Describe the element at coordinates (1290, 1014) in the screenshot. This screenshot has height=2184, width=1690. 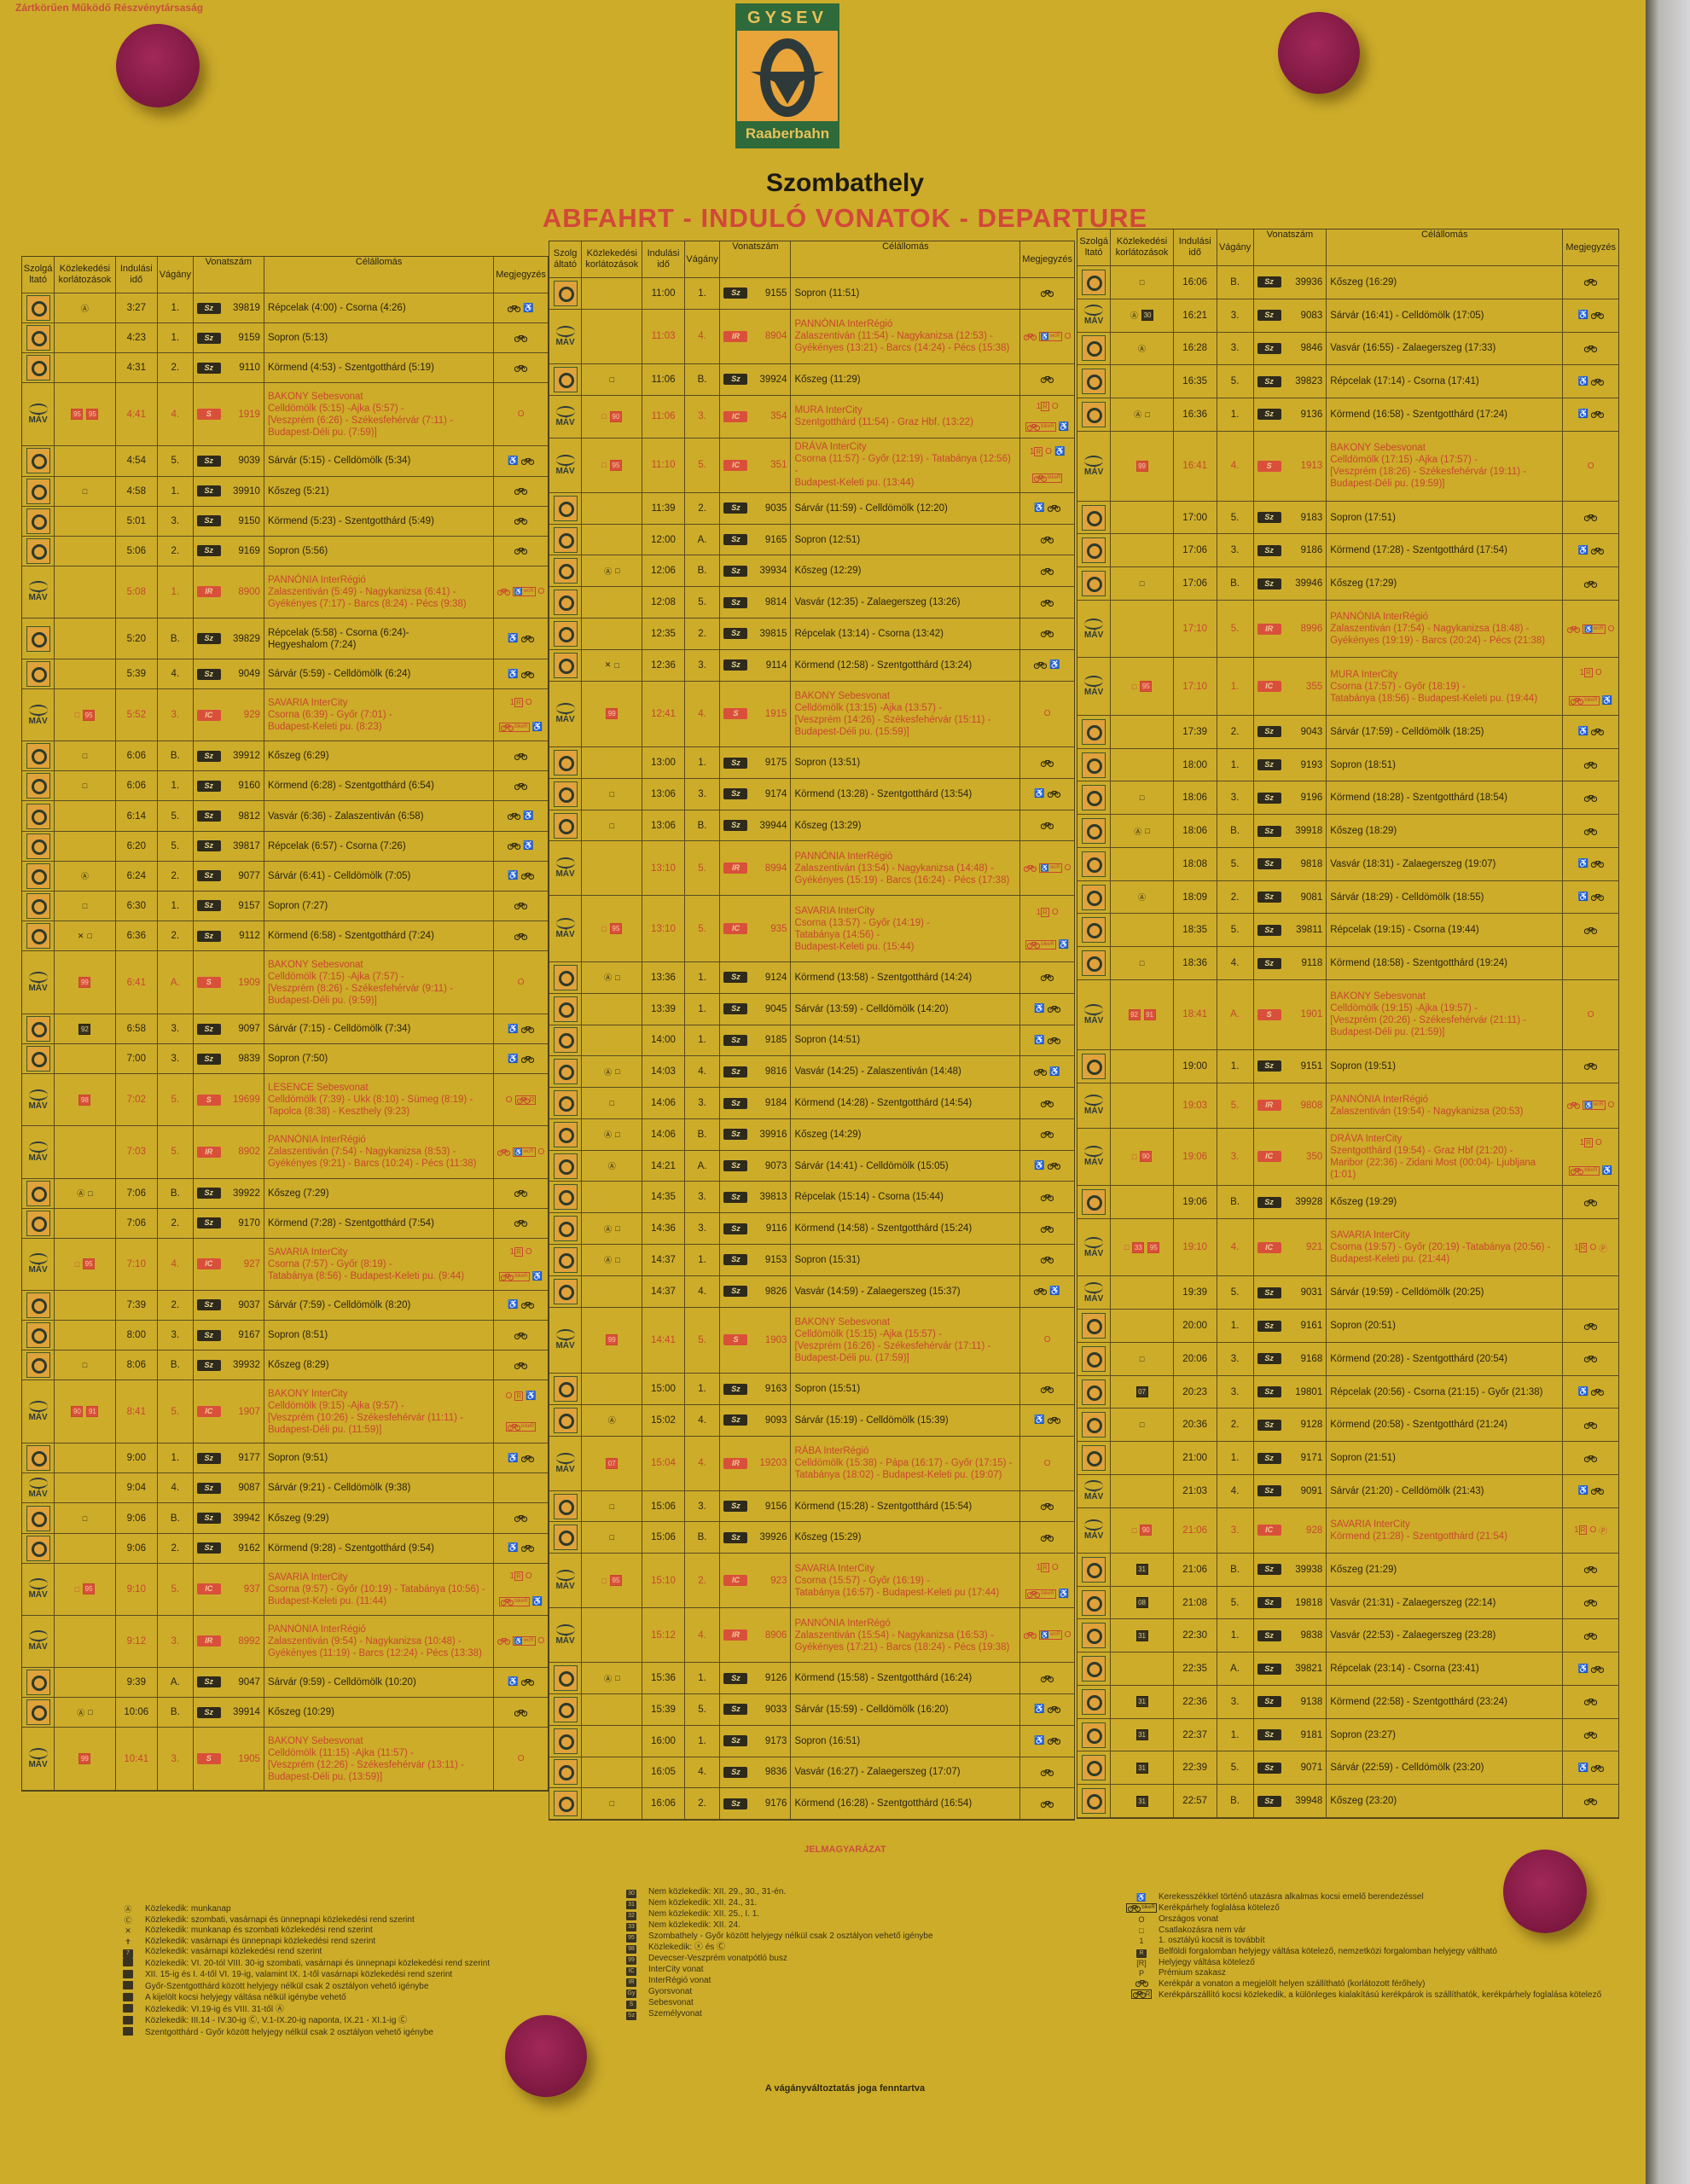
I see `train-number-cell: S 1901` at that location.